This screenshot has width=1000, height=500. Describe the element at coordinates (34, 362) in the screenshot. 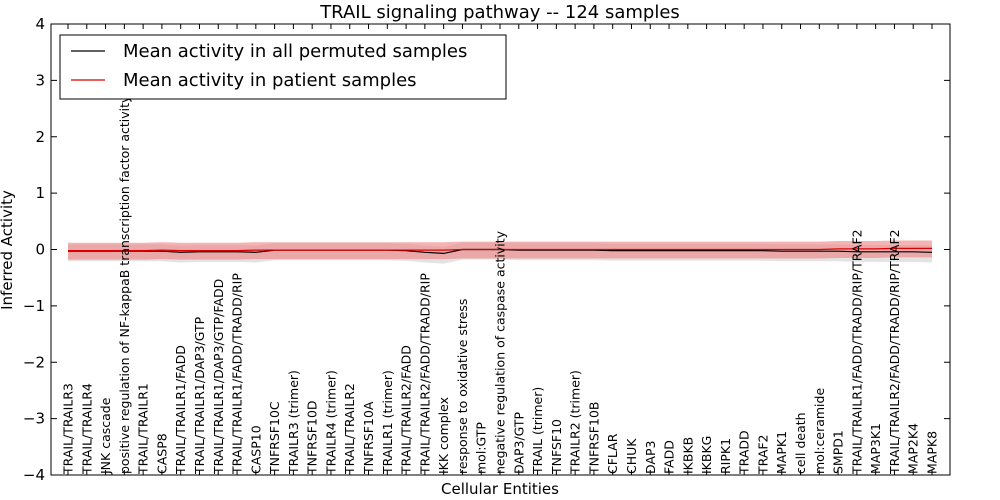

I see `y-tick-label: −2` at that location.